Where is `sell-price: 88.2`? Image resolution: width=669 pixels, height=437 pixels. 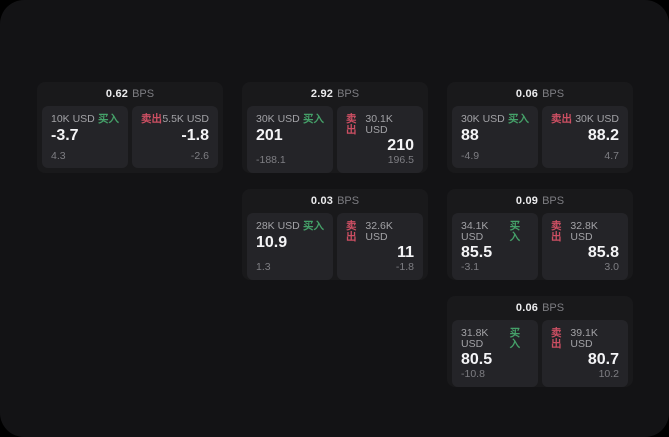 sell-price: 88.2 is located at coordinates (603, 135).